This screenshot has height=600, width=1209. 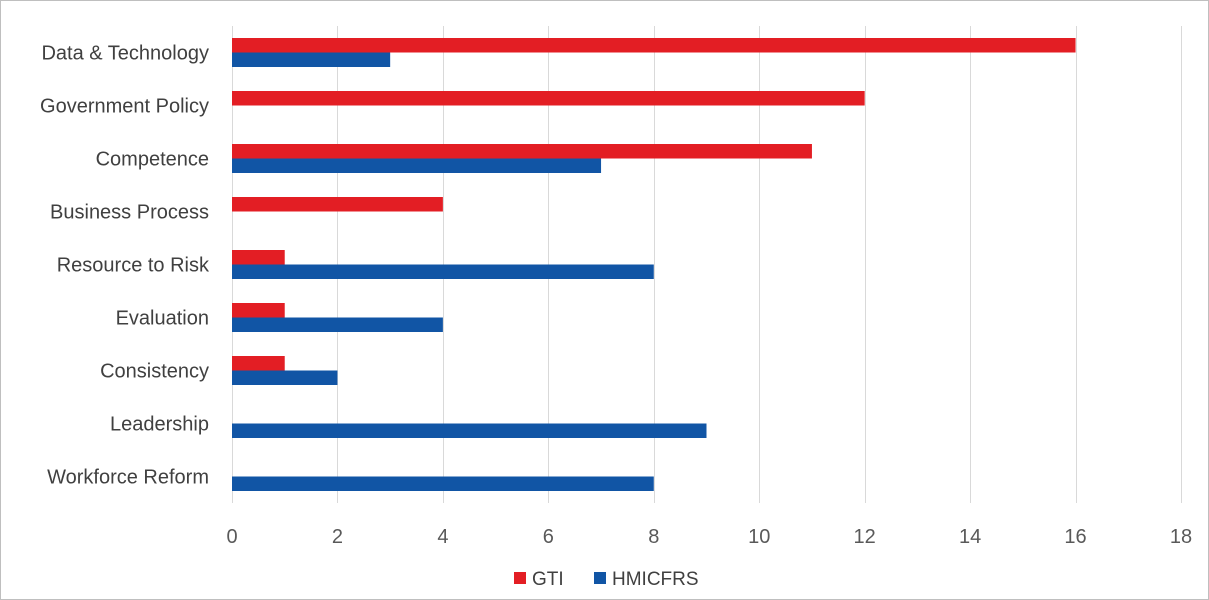 I want to click on legend-label-gti: GTI, so click(x=548, y=579).